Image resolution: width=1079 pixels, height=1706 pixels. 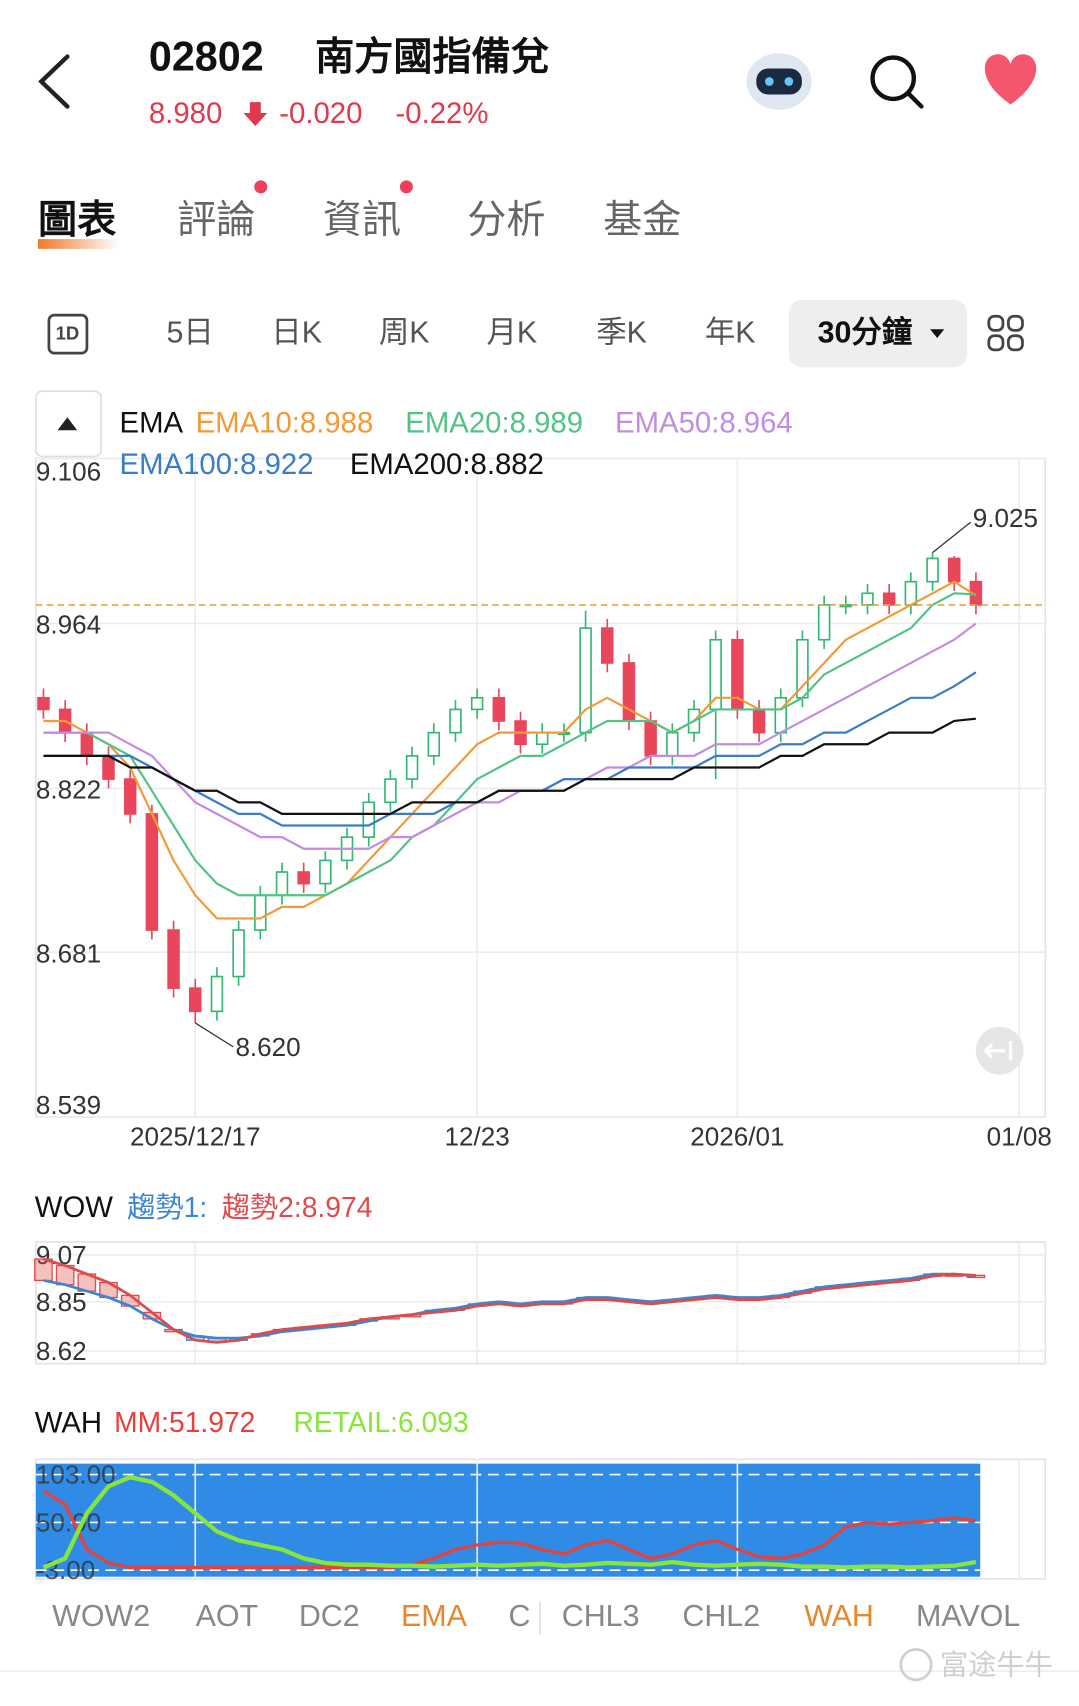 What do you see at coordinates (61, 1302) in the screenshot?
I see `y-tick-label: 8.85` at bounding box center [61, 1302].